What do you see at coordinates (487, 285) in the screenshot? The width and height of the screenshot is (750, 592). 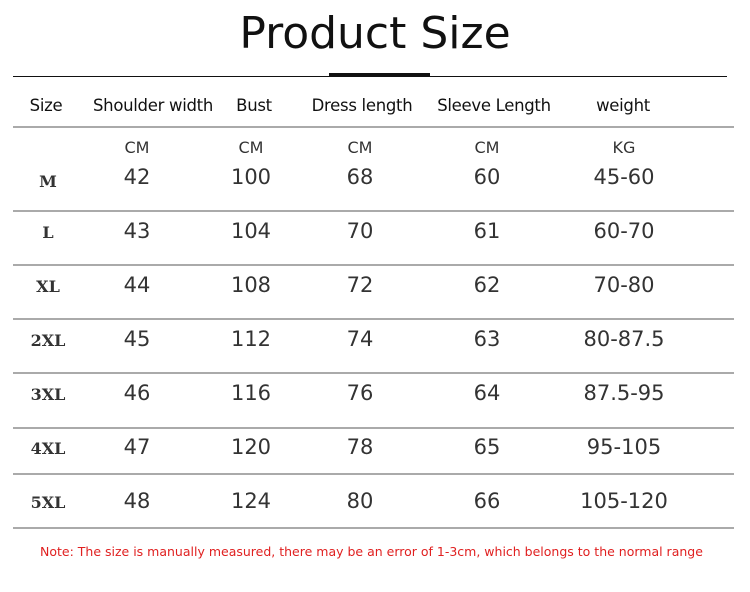 I see `cell-value: 62` at bounding box center [487, 285].